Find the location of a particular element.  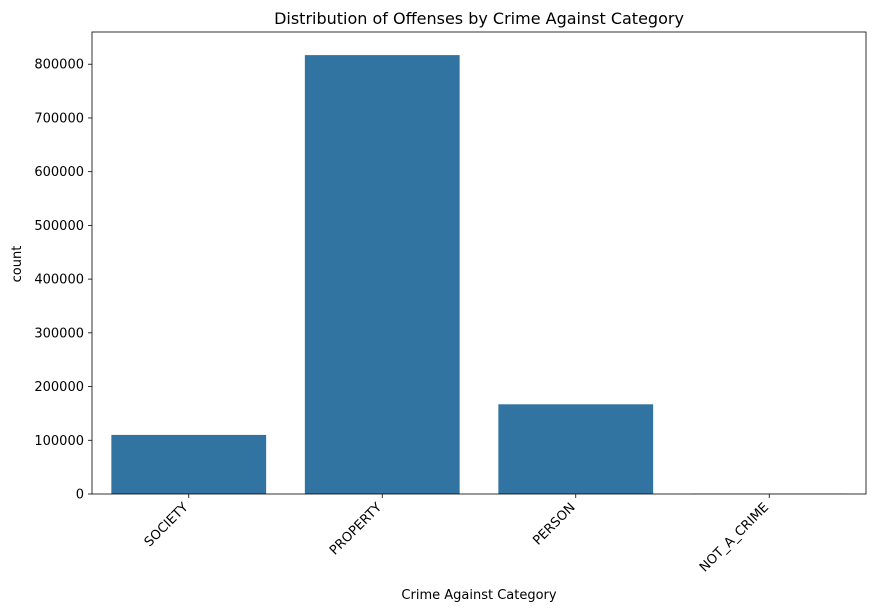

x-tick-label: PROPERTY is located at coordinates (356, 529).